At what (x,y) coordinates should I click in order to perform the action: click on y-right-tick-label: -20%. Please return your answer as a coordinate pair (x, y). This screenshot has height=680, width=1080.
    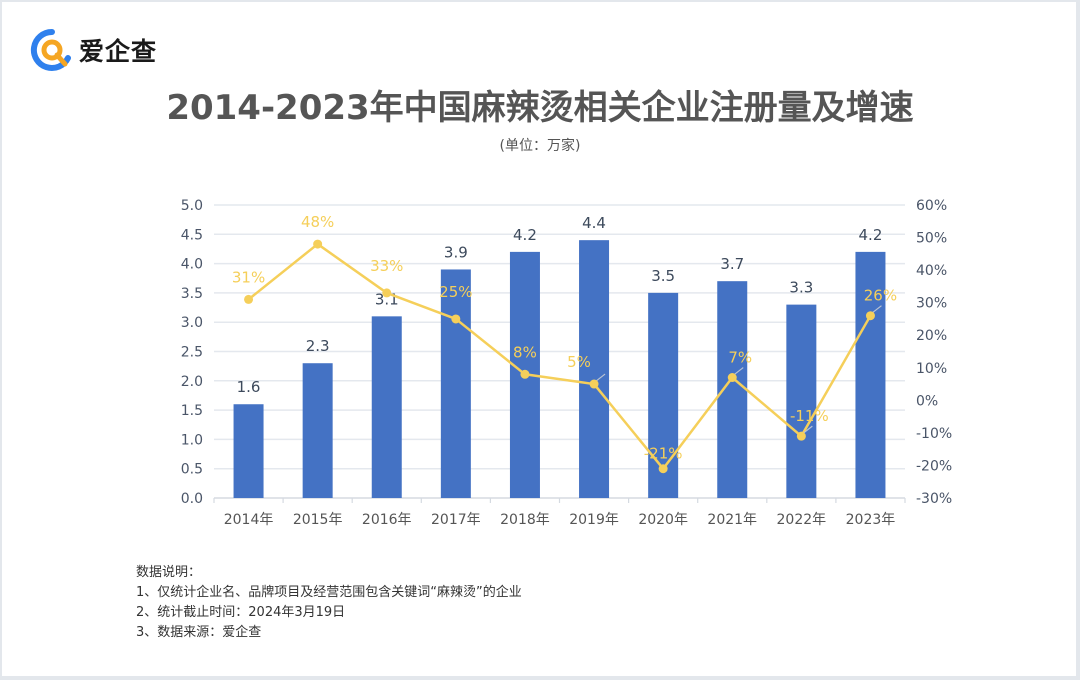
    Looking at the image, I should click on (934, 466).